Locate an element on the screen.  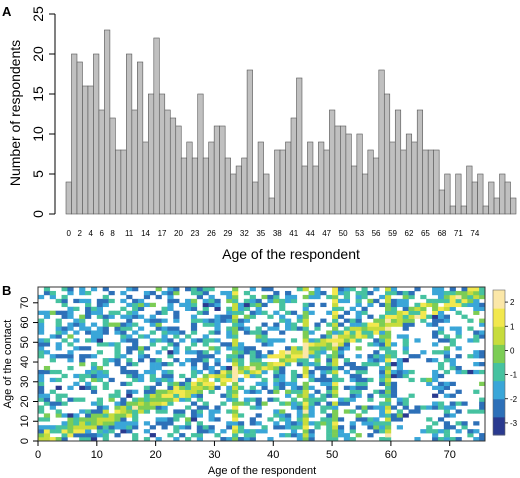
panel-label-a: A is located at coordinates (7, 11).